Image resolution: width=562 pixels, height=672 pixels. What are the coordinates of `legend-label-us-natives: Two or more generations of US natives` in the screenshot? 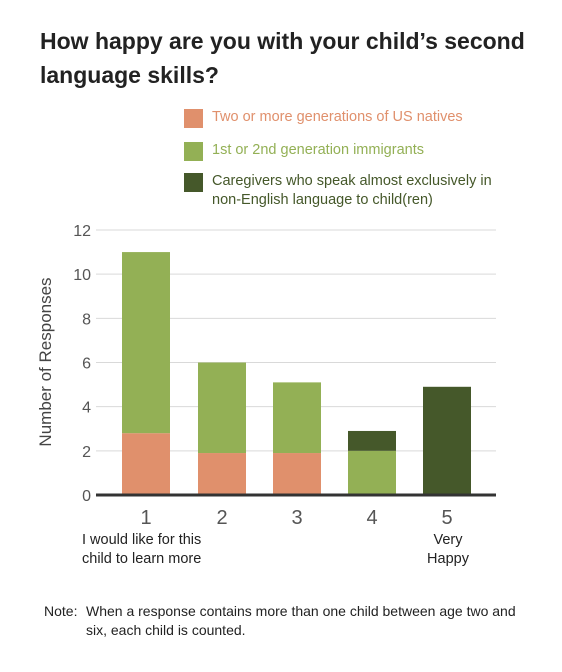 It's located at (337, 117).